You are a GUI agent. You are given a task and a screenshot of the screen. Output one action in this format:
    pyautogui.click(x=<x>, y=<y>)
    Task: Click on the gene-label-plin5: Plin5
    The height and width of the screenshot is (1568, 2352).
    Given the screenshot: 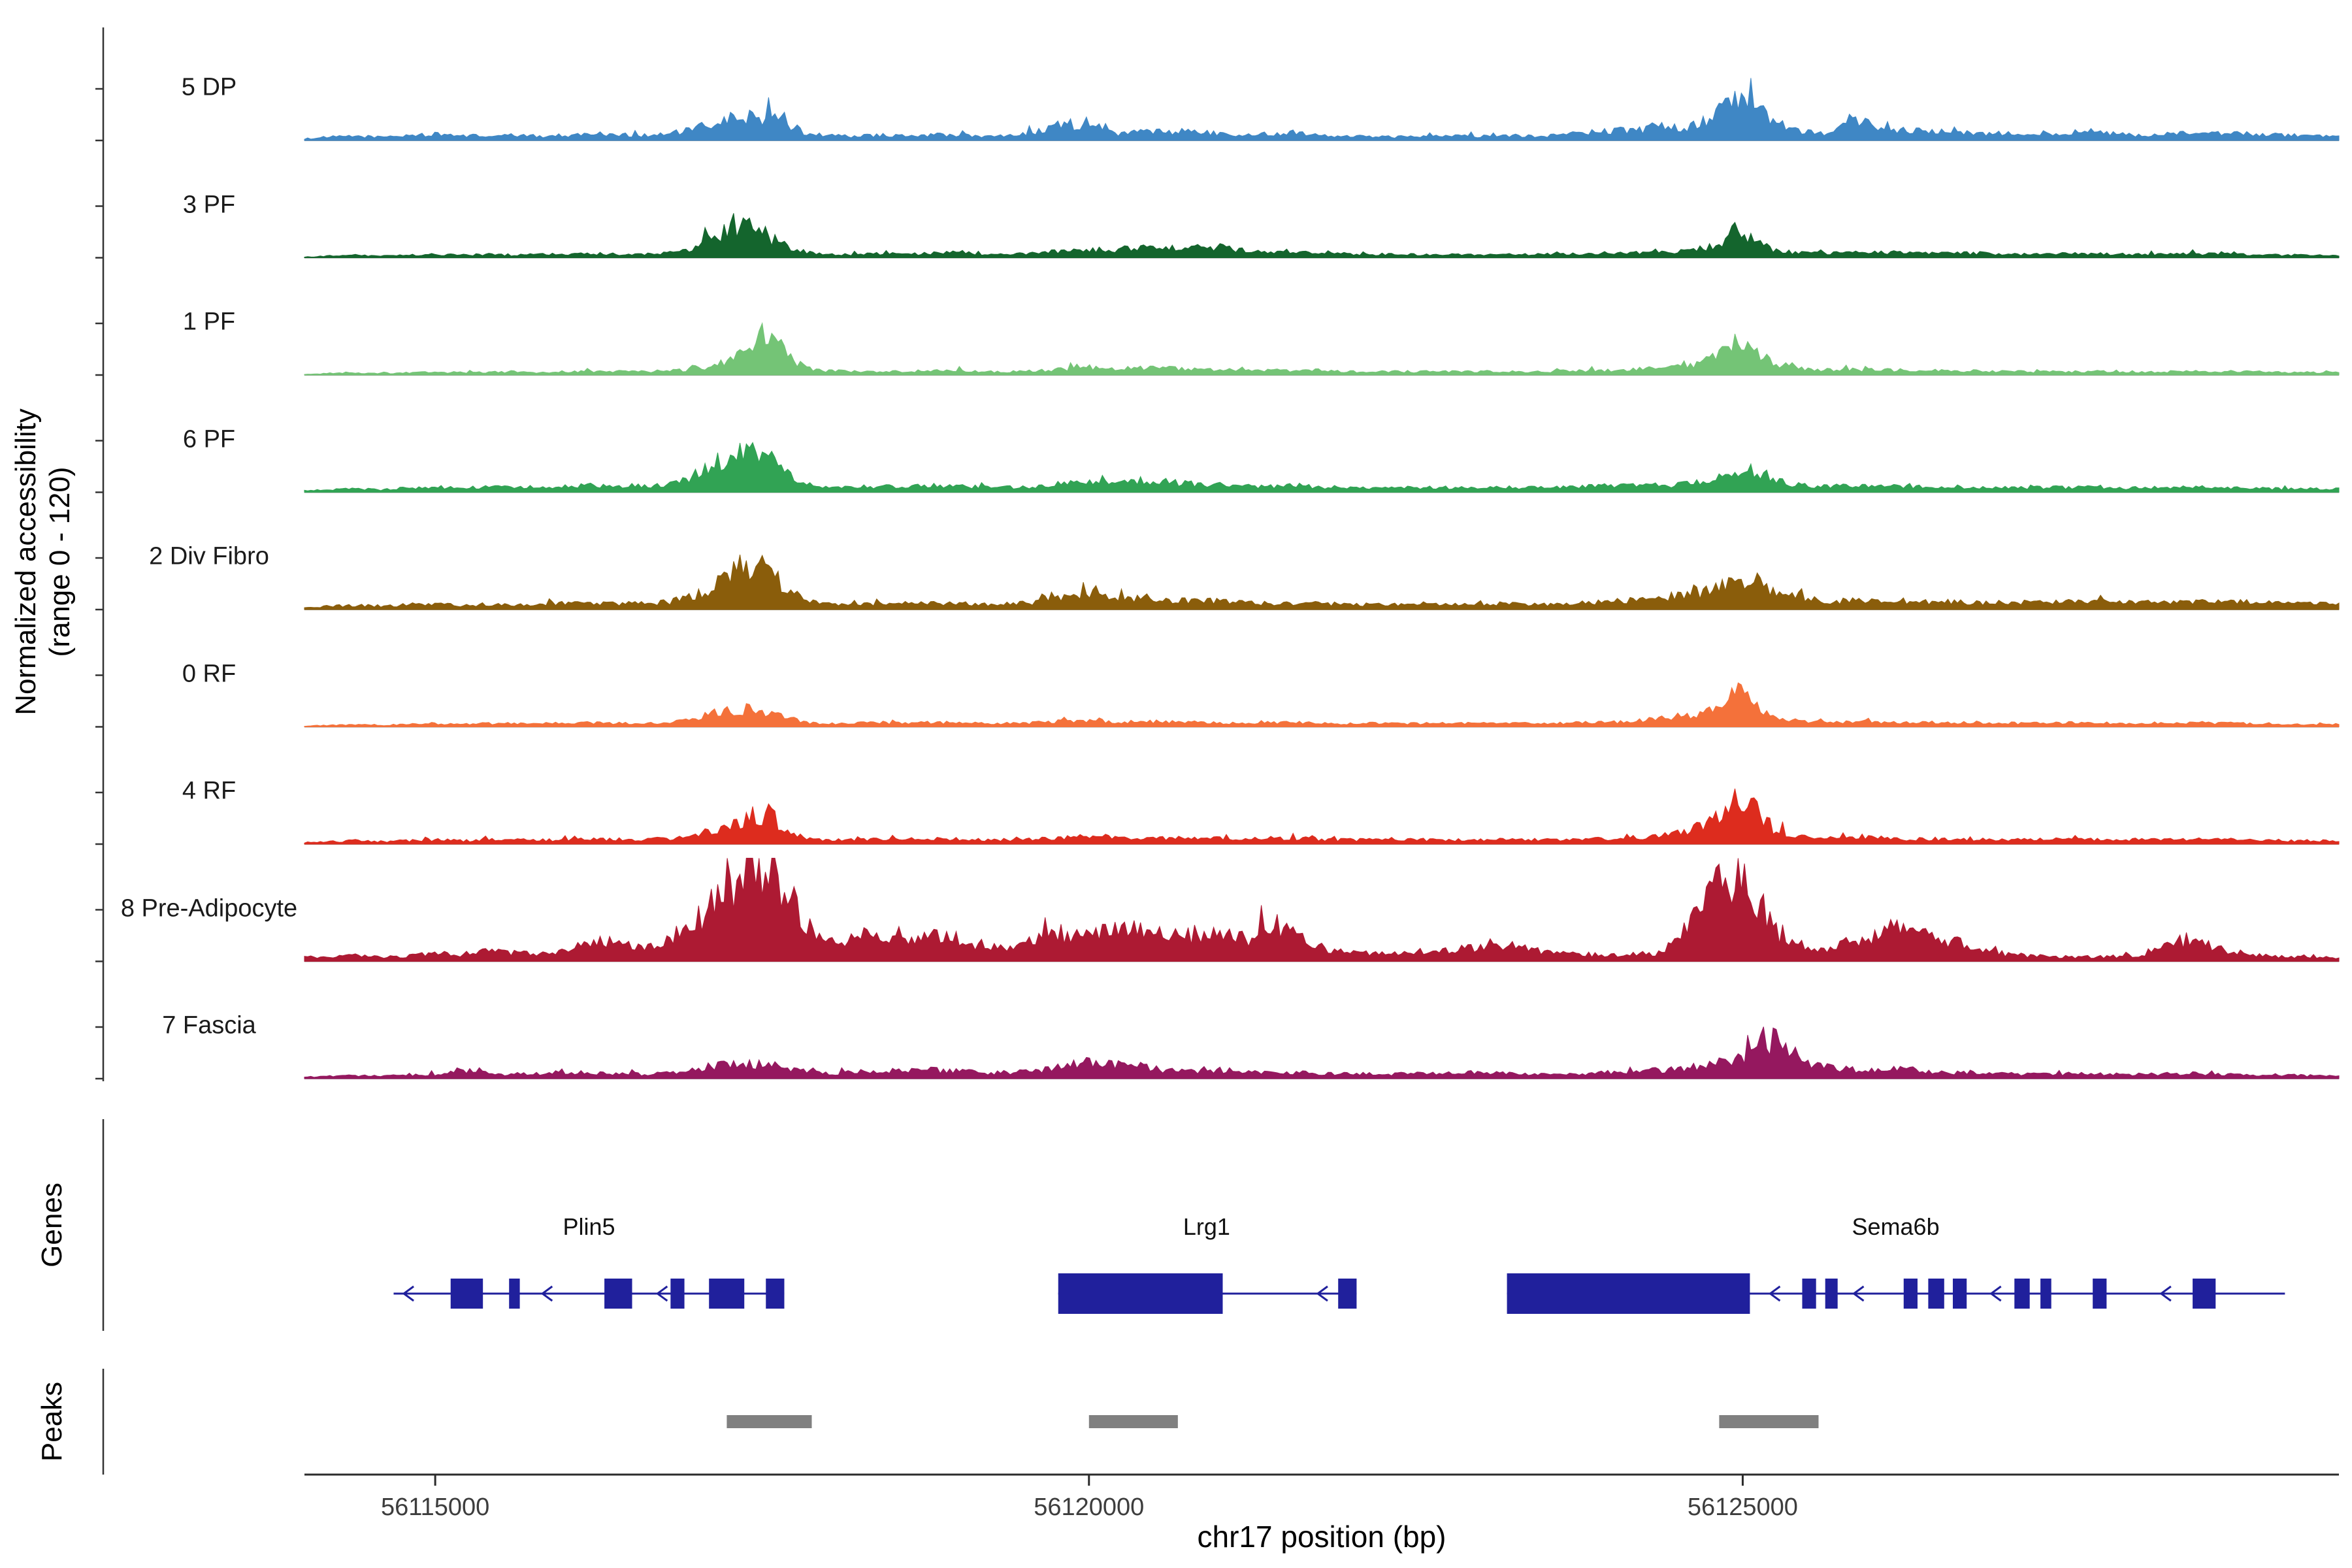 What is the action you would take?
    pyautogui.click(x=589, y=1226)
    